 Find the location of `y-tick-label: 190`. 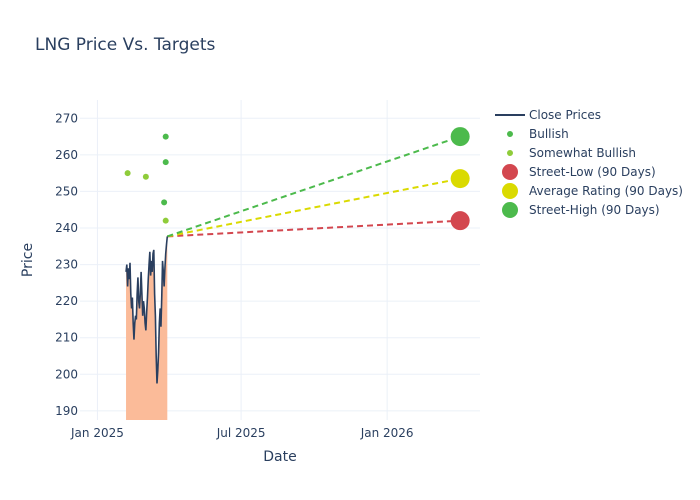

y-tick-label: 190 is located at coordinates (66, 411).